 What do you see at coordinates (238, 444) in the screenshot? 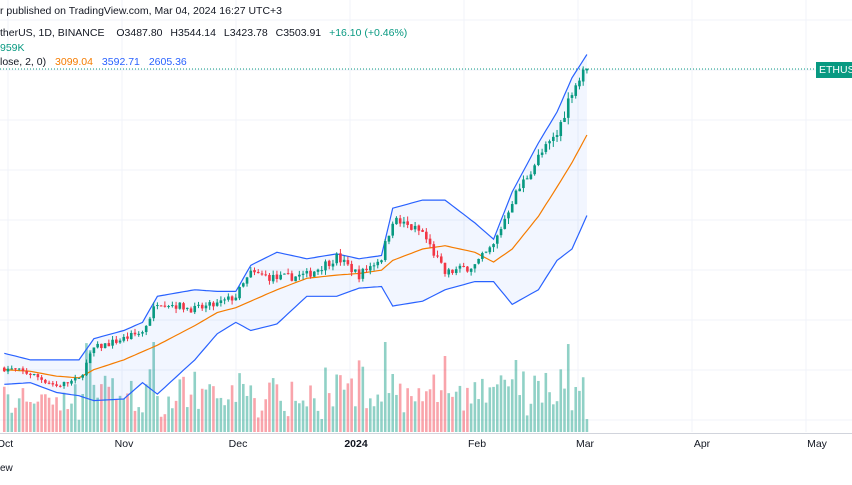
I see `time-tick-label: Dec` at bounding box center [238, 444].